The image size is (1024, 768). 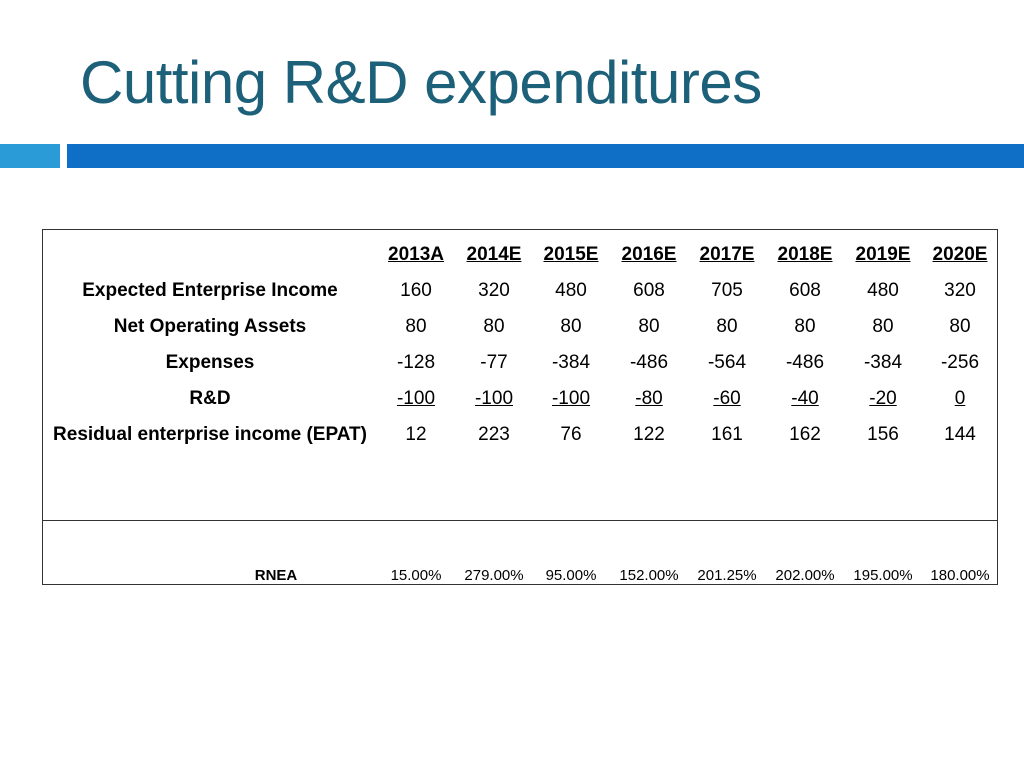 I want to click on rnea-cell: 279.00%, so click(x=494, y=575).